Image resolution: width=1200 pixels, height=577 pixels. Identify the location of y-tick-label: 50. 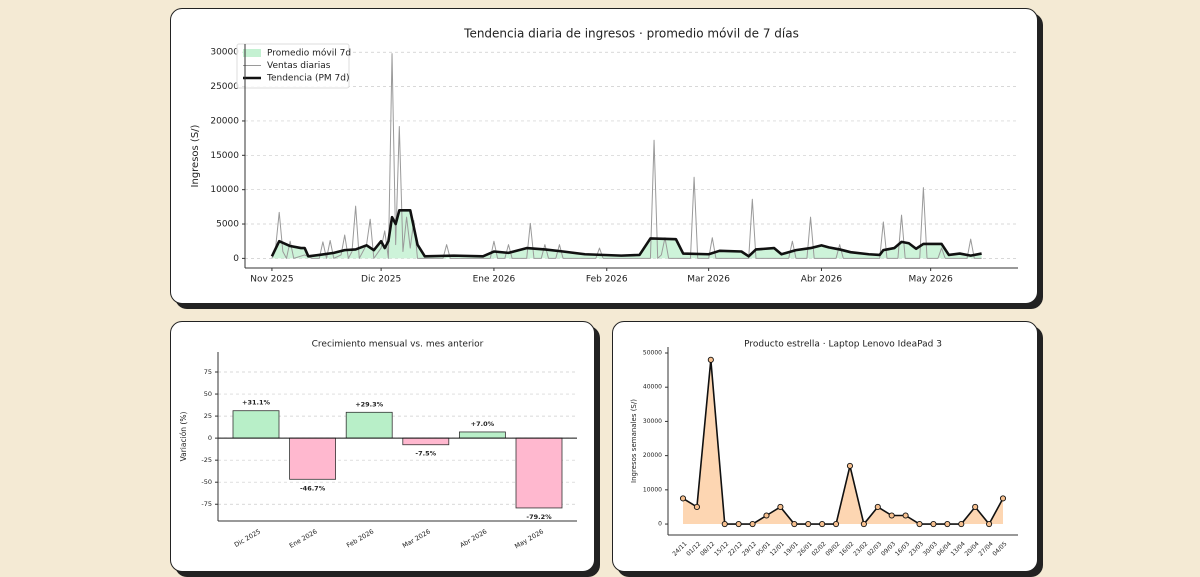
(208, 394).